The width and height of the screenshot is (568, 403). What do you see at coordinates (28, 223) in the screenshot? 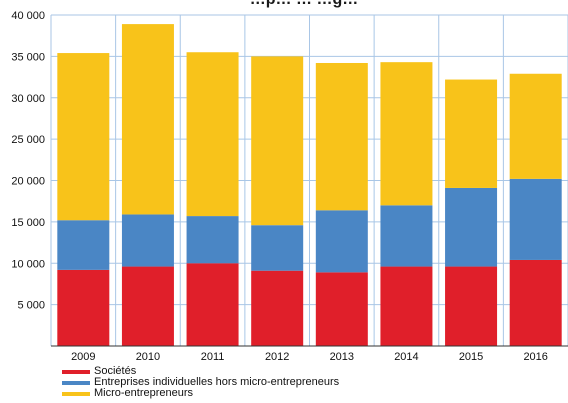
I see `y-tick-label: 15 000` at bounding box center [28, 223].